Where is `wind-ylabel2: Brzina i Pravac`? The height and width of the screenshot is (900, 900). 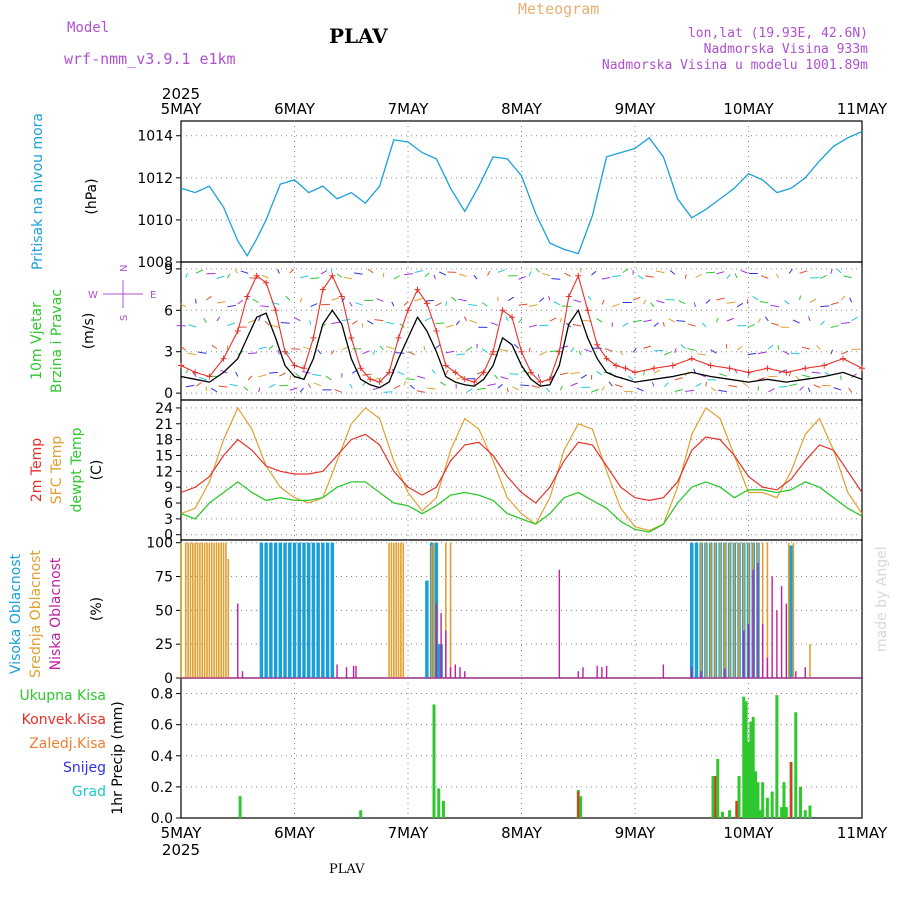 wind-ylabel2: Brzina i Pravac is located at coordinates (57, 341).